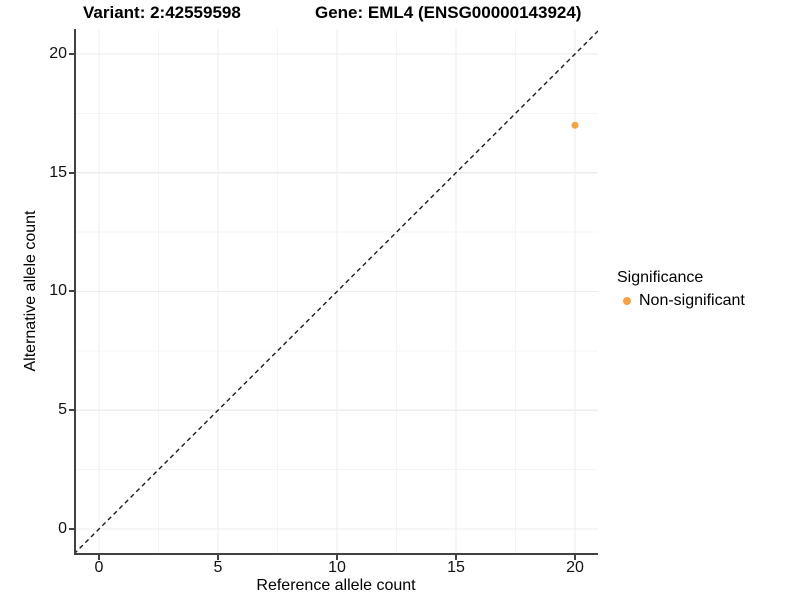 The width and height of the screenshot is (800, 600). I want to click on legend-item-non-significant: Non-significant, so click(681, 300).